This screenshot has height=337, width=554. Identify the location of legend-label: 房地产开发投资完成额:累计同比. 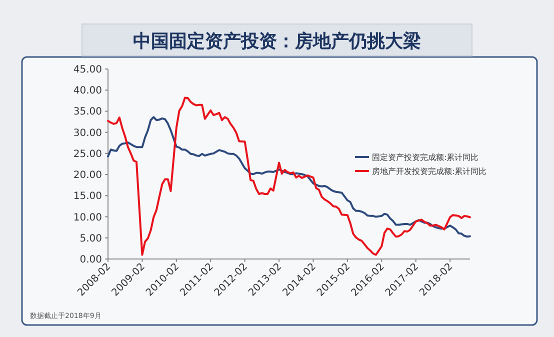
(429, 171).